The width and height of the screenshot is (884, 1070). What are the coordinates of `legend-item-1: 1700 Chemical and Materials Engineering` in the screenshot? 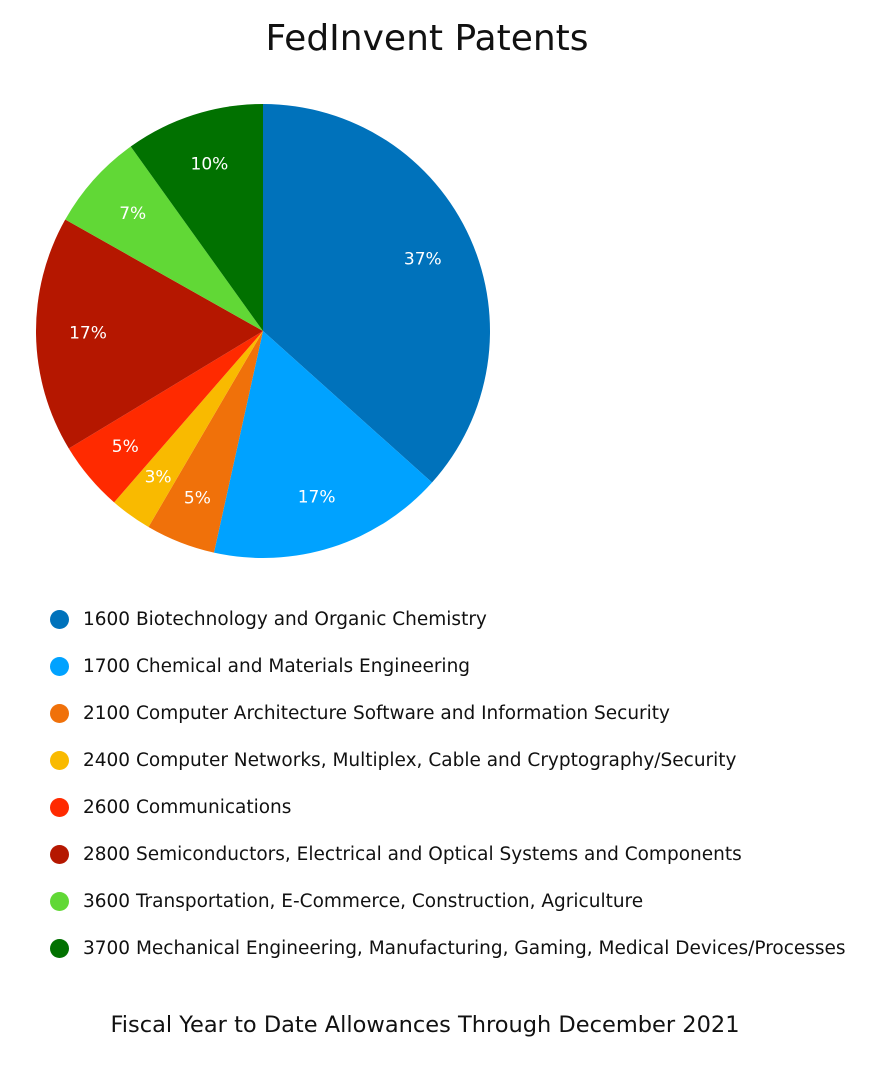 It's located at (448, 666).